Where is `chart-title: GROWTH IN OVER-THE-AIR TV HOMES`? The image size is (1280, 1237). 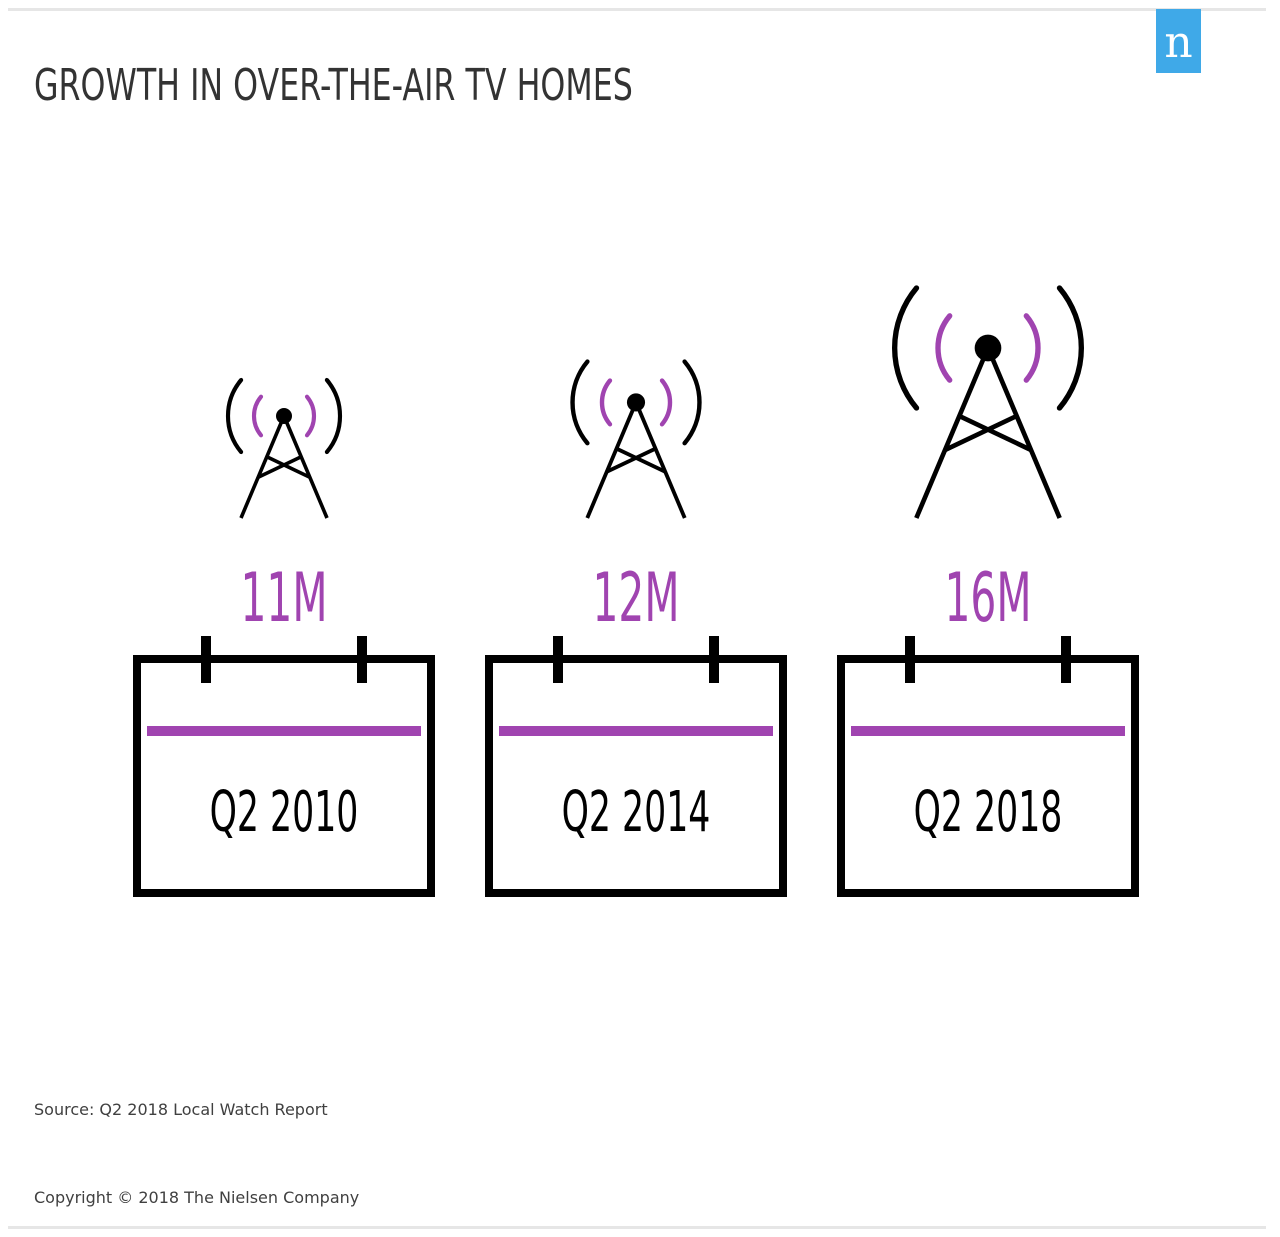
chart-title: GROWTH IN OVER-THE-AIR TV HOMES is located at coordinates (333, 85).